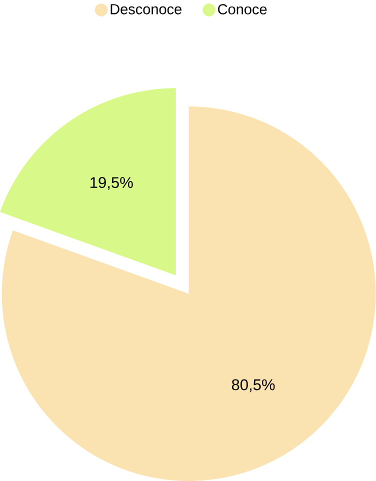 Image resolution: width=376 pixels, height=481 pixels. What do you see at coordinates (146, 9) in the screenshot?
I see `legend-label: Desconoce` at bounding box center [146, 9].